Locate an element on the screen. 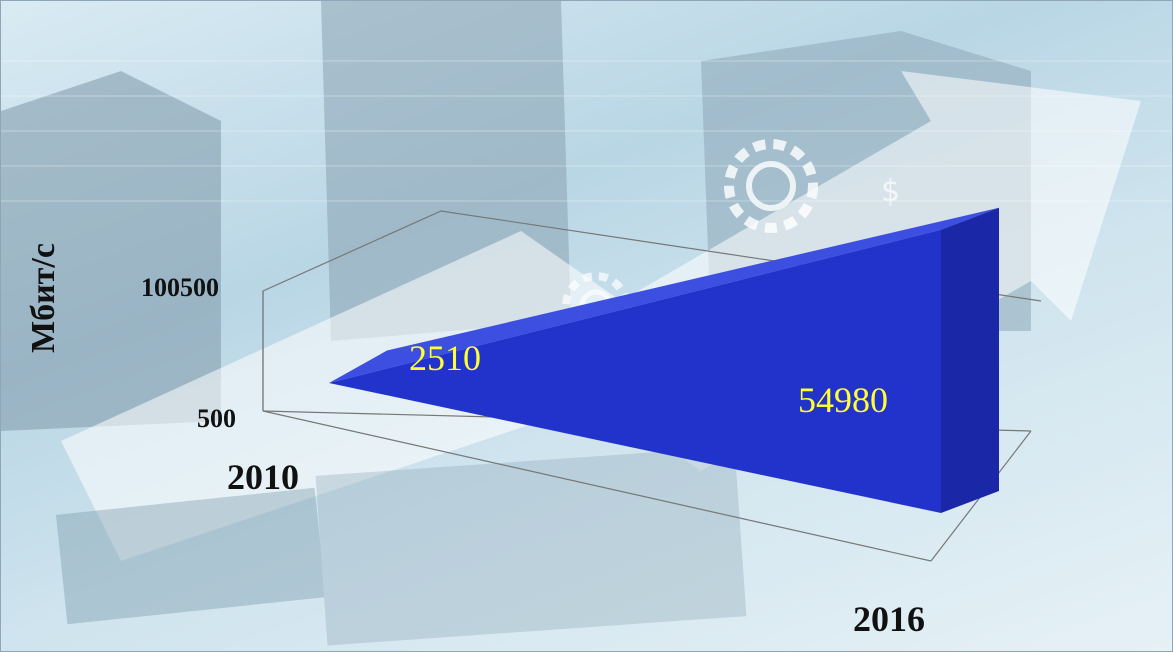 Image resolution: width=1173 pixels, height=652 pixels. data-label-end: 54980 is located at coordinates (843, 400).